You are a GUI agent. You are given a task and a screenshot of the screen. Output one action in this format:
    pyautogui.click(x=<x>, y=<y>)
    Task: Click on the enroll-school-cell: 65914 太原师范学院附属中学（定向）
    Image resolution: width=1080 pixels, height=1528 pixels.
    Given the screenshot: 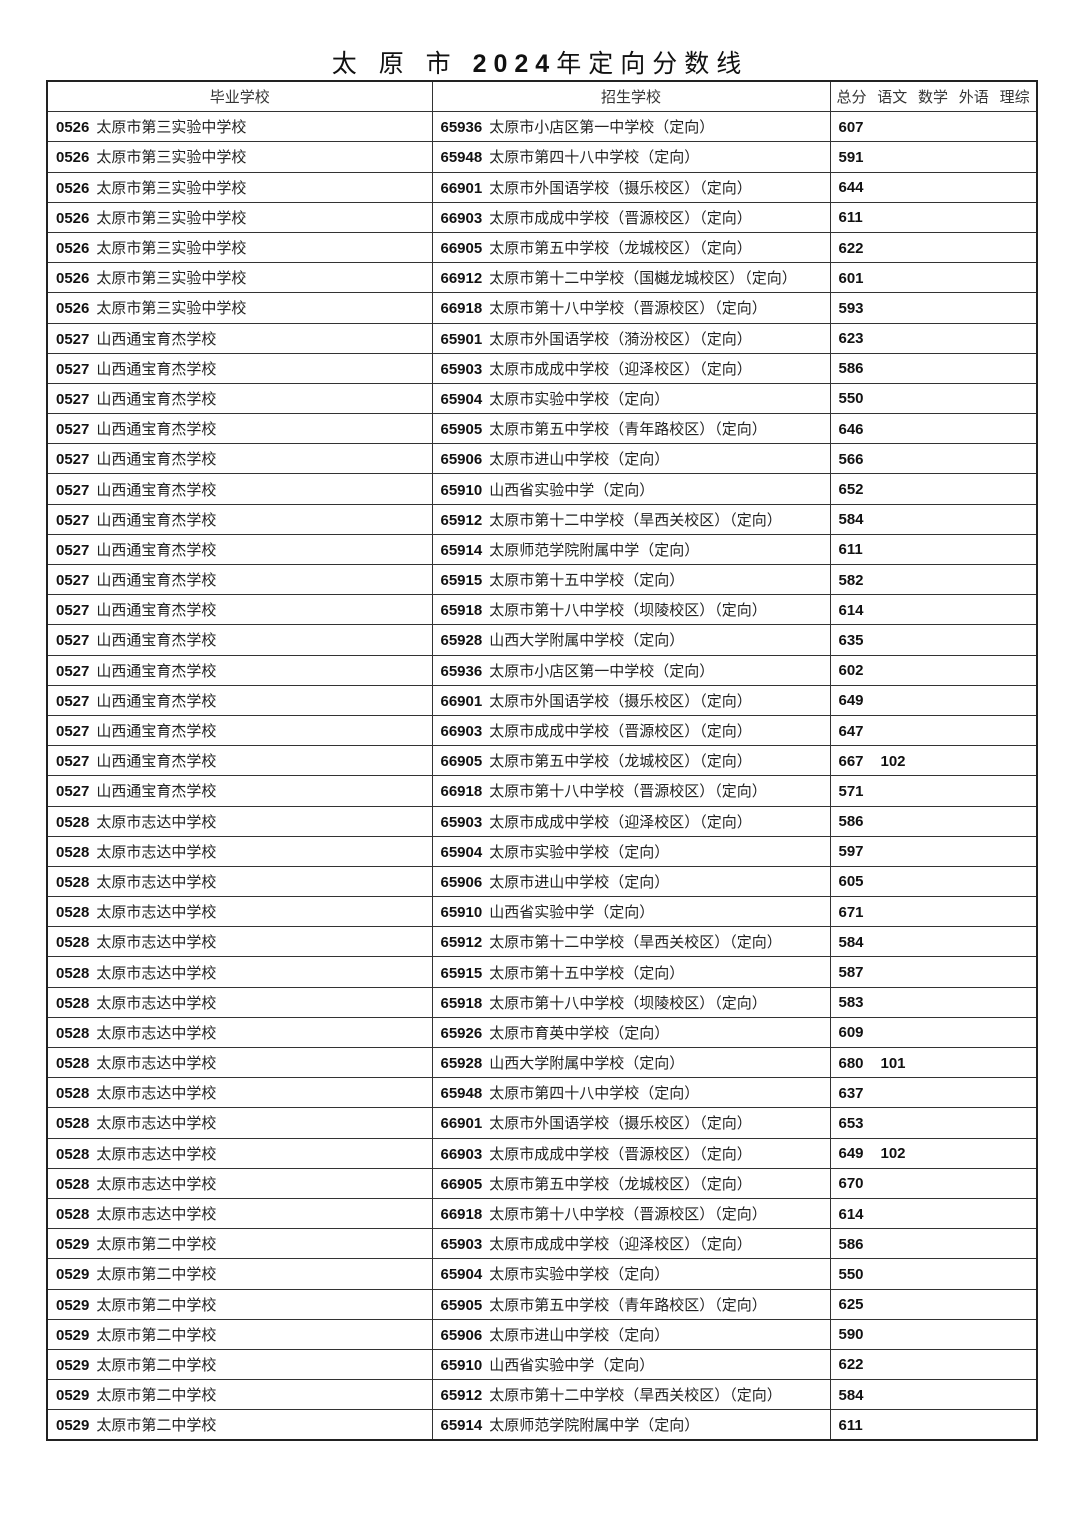 What is the action you would take?
    pyautogui.click(x=631, y=1425)
    